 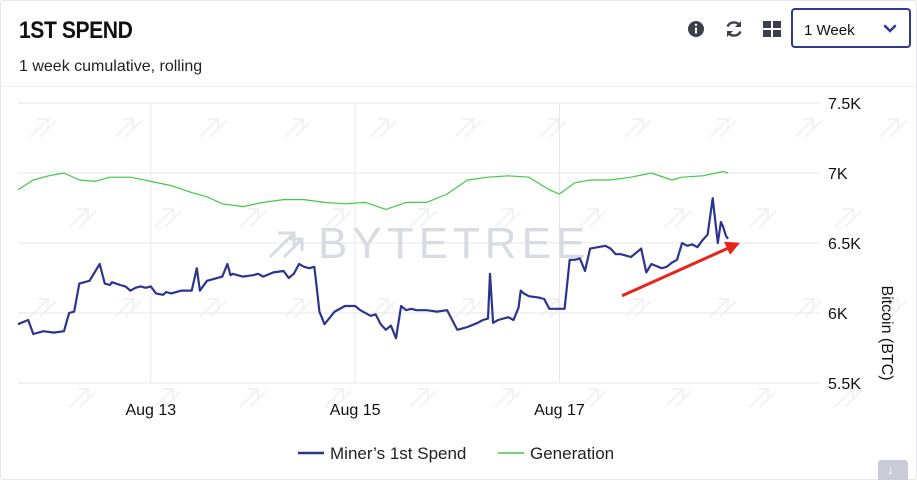 I want to click on page-title: 1ST SPEND, so click(x=76, y=30).